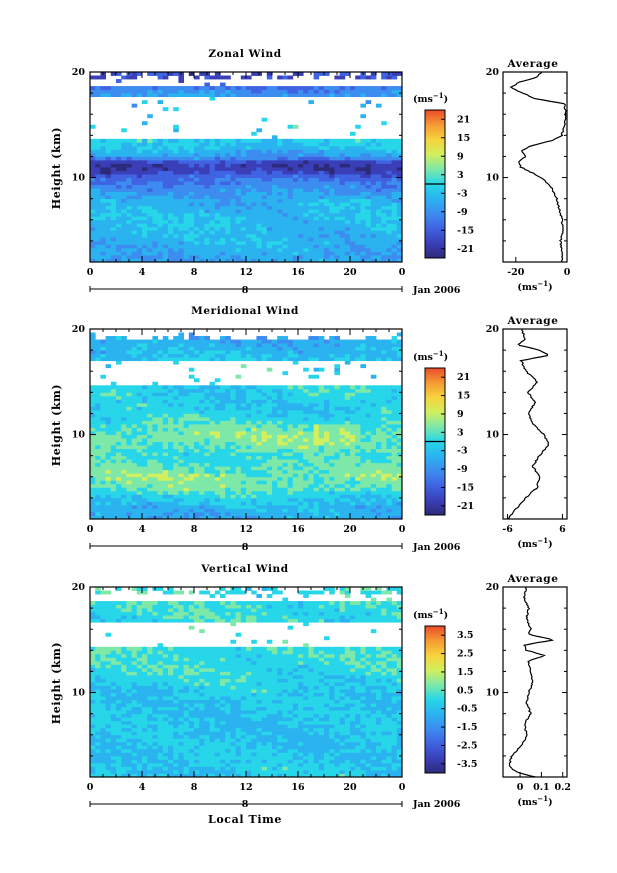  I want to click on colorbar, so click(435, 699).